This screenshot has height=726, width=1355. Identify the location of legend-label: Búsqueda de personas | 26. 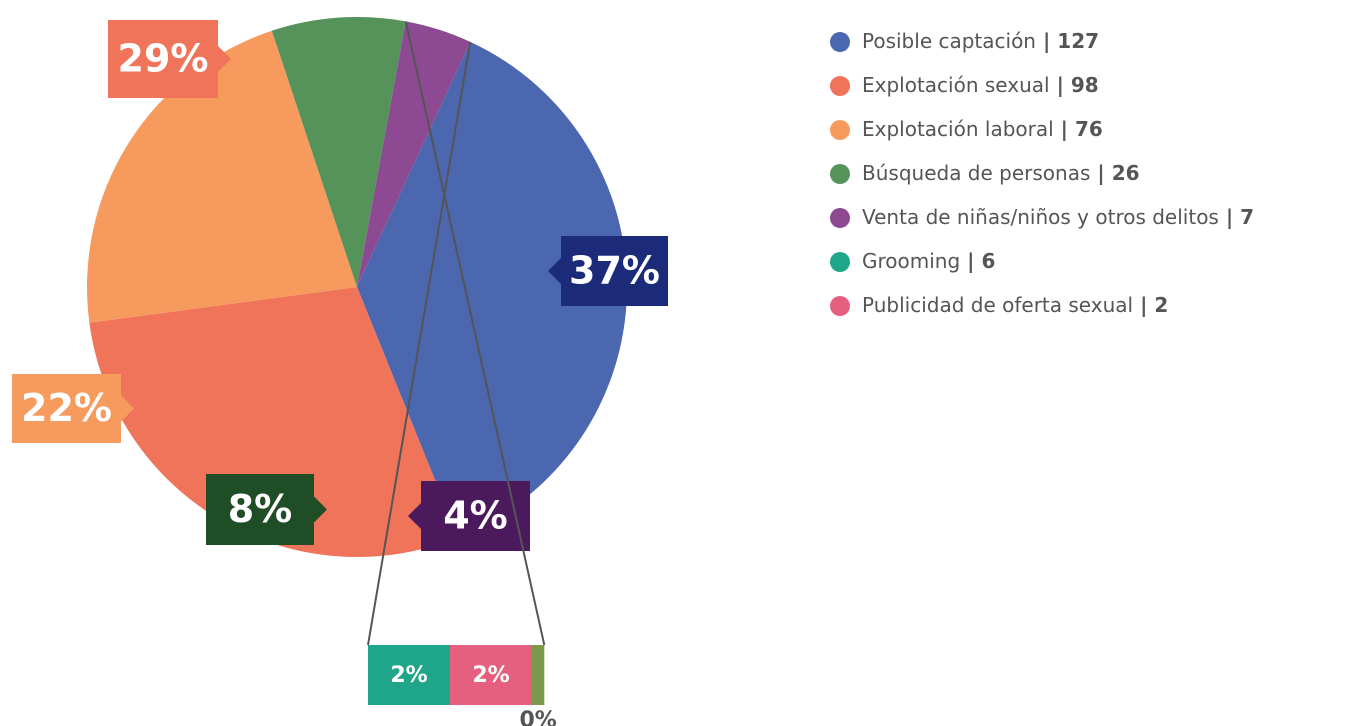
(1001, 173).